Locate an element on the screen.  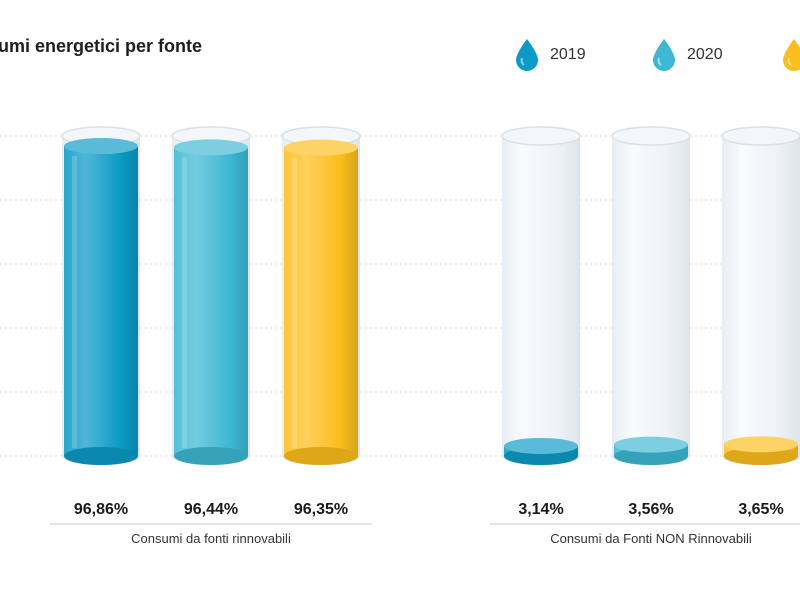
value-label: 3,56% is located at coordinates (650, 509).